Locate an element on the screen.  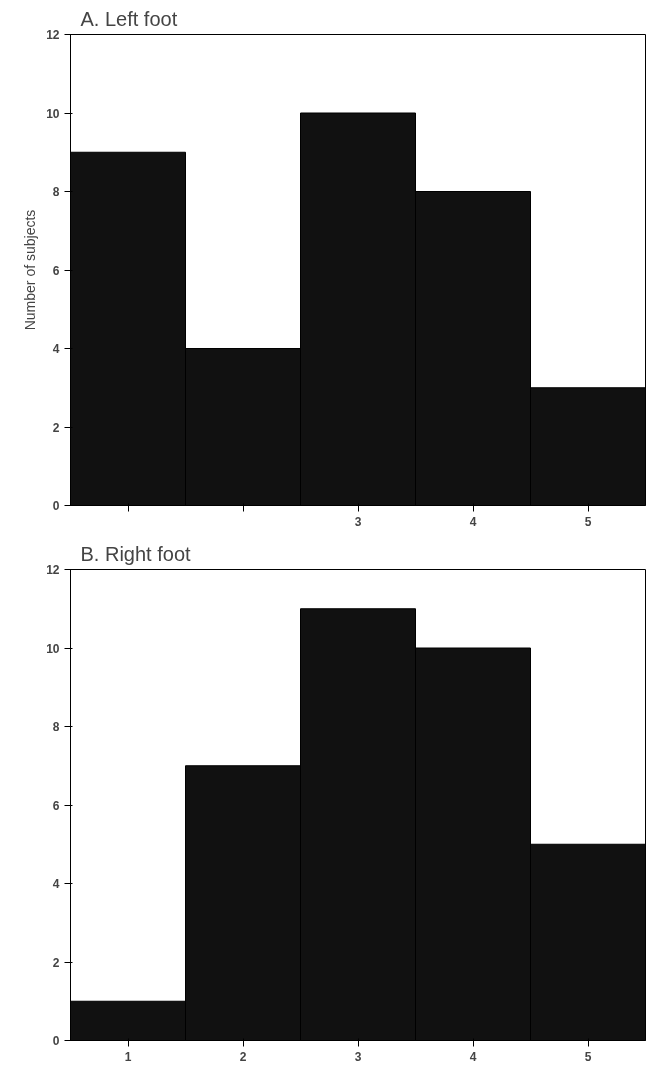
y-axis-title: Number of subjects is located at coordinates (30, 270).